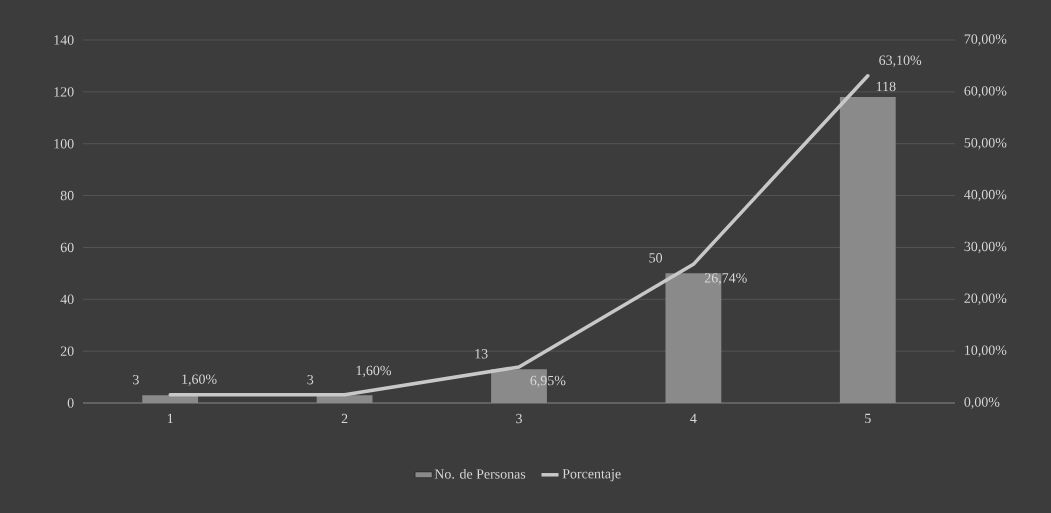 The height and width of the screenshot is (513, 1051). What do you see at coordinates (900, 61) in the screenshot?
I see `data-label: 63,10%` at bounding box center [900, 61].